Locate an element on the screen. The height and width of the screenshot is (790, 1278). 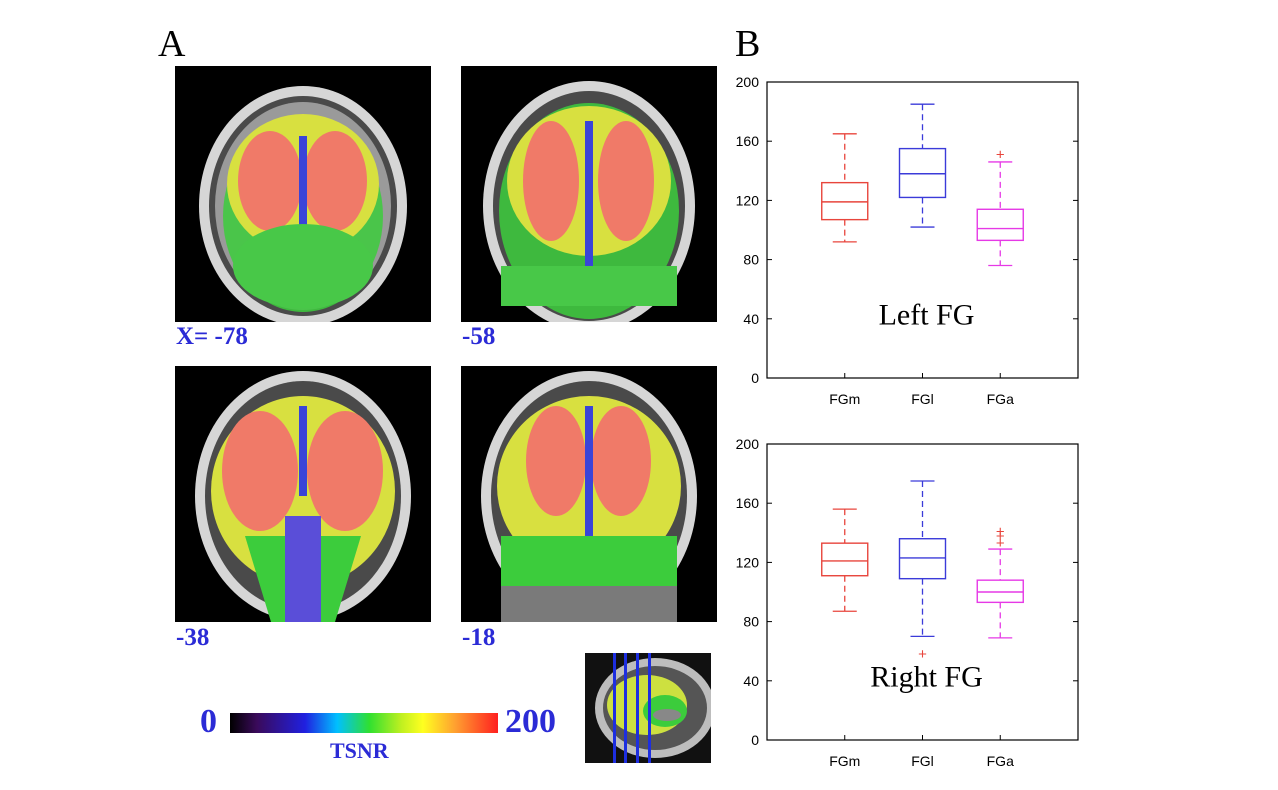
panel-a-letter: A is located at coordinates (172, 44).